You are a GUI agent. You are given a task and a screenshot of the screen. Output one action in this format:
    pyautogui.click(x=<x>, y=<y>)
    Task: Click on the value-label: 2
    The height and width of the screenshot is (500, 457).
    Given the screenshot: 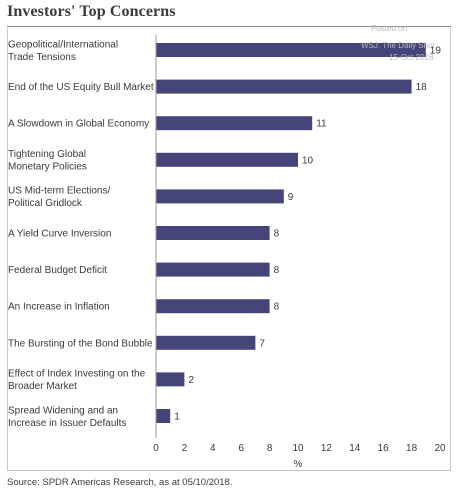 What is the action you would take?
    pyautogui.click(x=191, y=380)
    